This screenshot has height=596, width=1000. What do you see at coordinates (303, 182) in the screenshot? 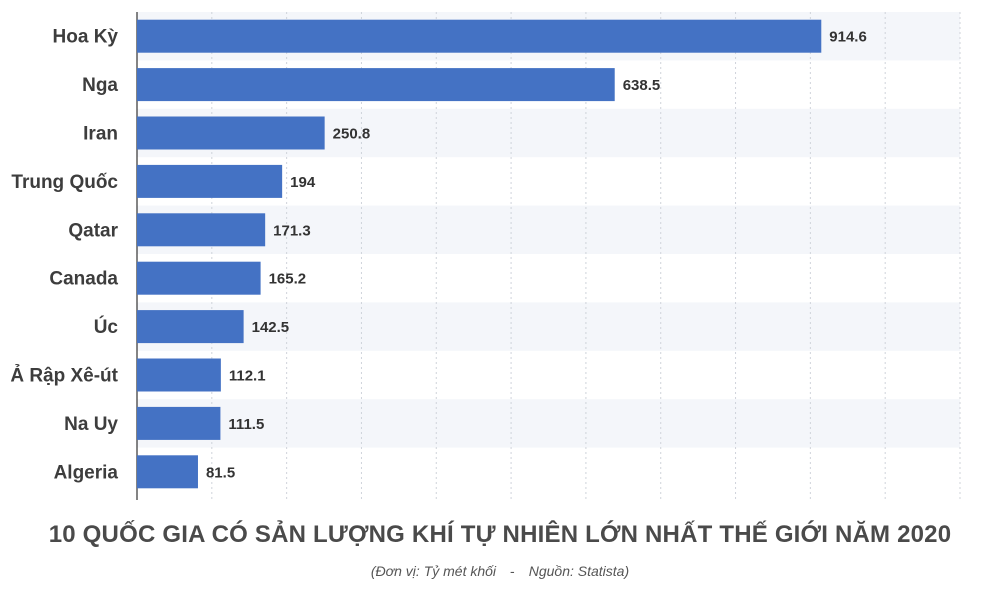
I see `data-label: 194` at bounding box center [303, 182].